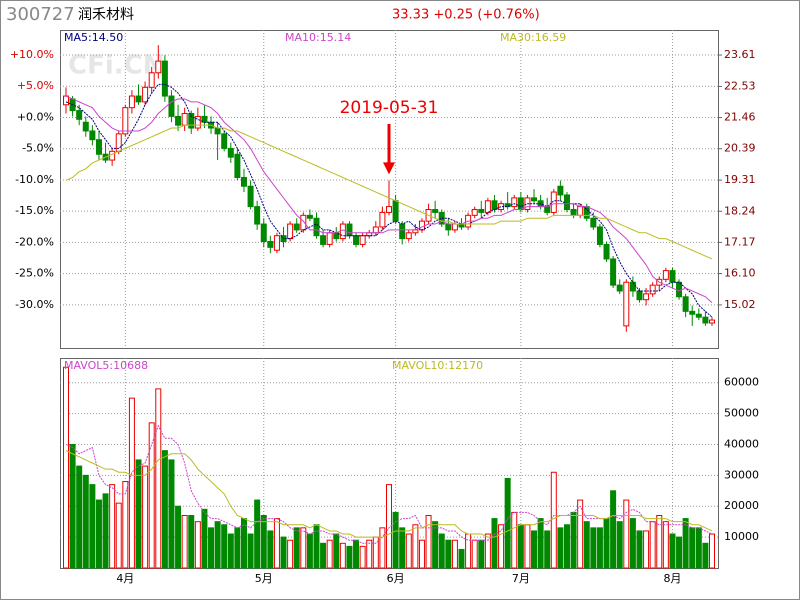 The width and height of the screenshot is (800, 600). What do you see at coordinates (396, 578) in the screenshot?
I see `x-tick-label: 6月` at bounding box center [396, 578].